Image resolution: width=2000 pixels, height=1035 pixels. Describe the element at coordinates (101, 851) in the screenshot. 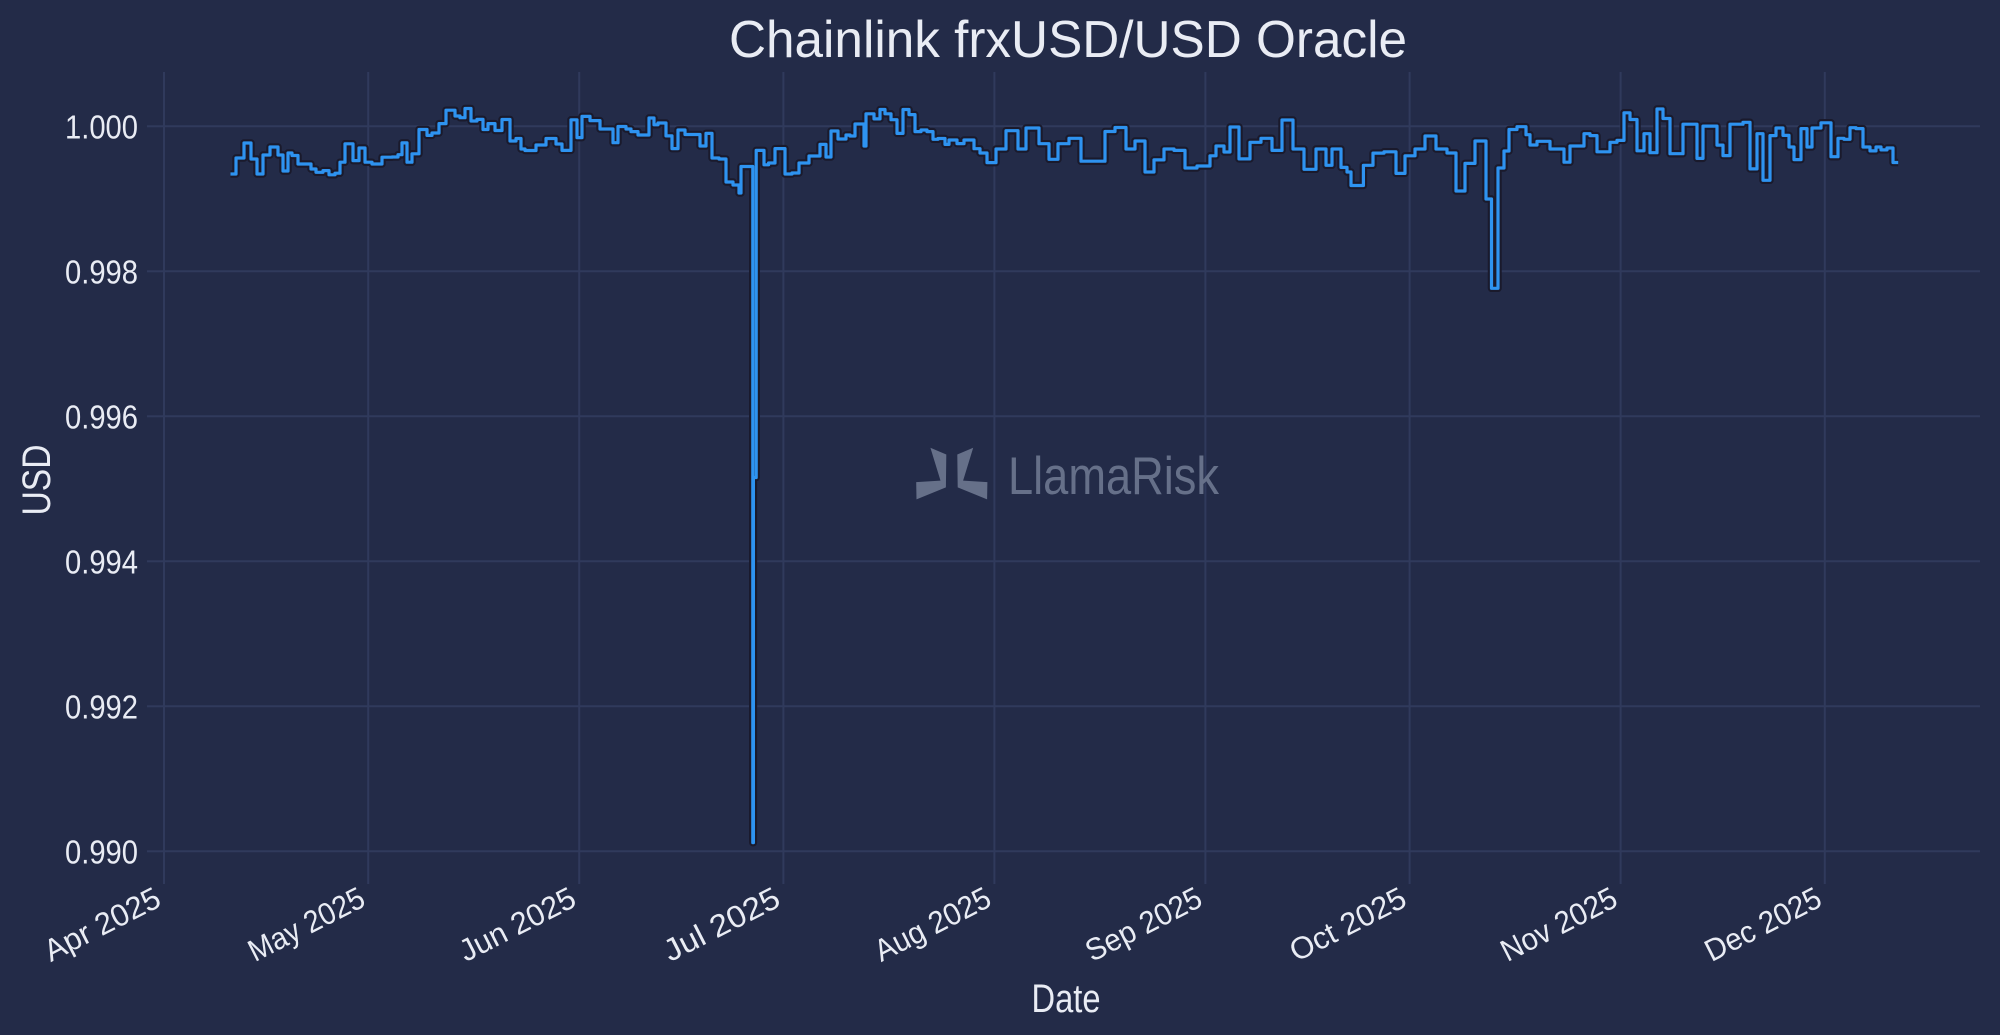

I see `svg-text: 0.990` at that location.